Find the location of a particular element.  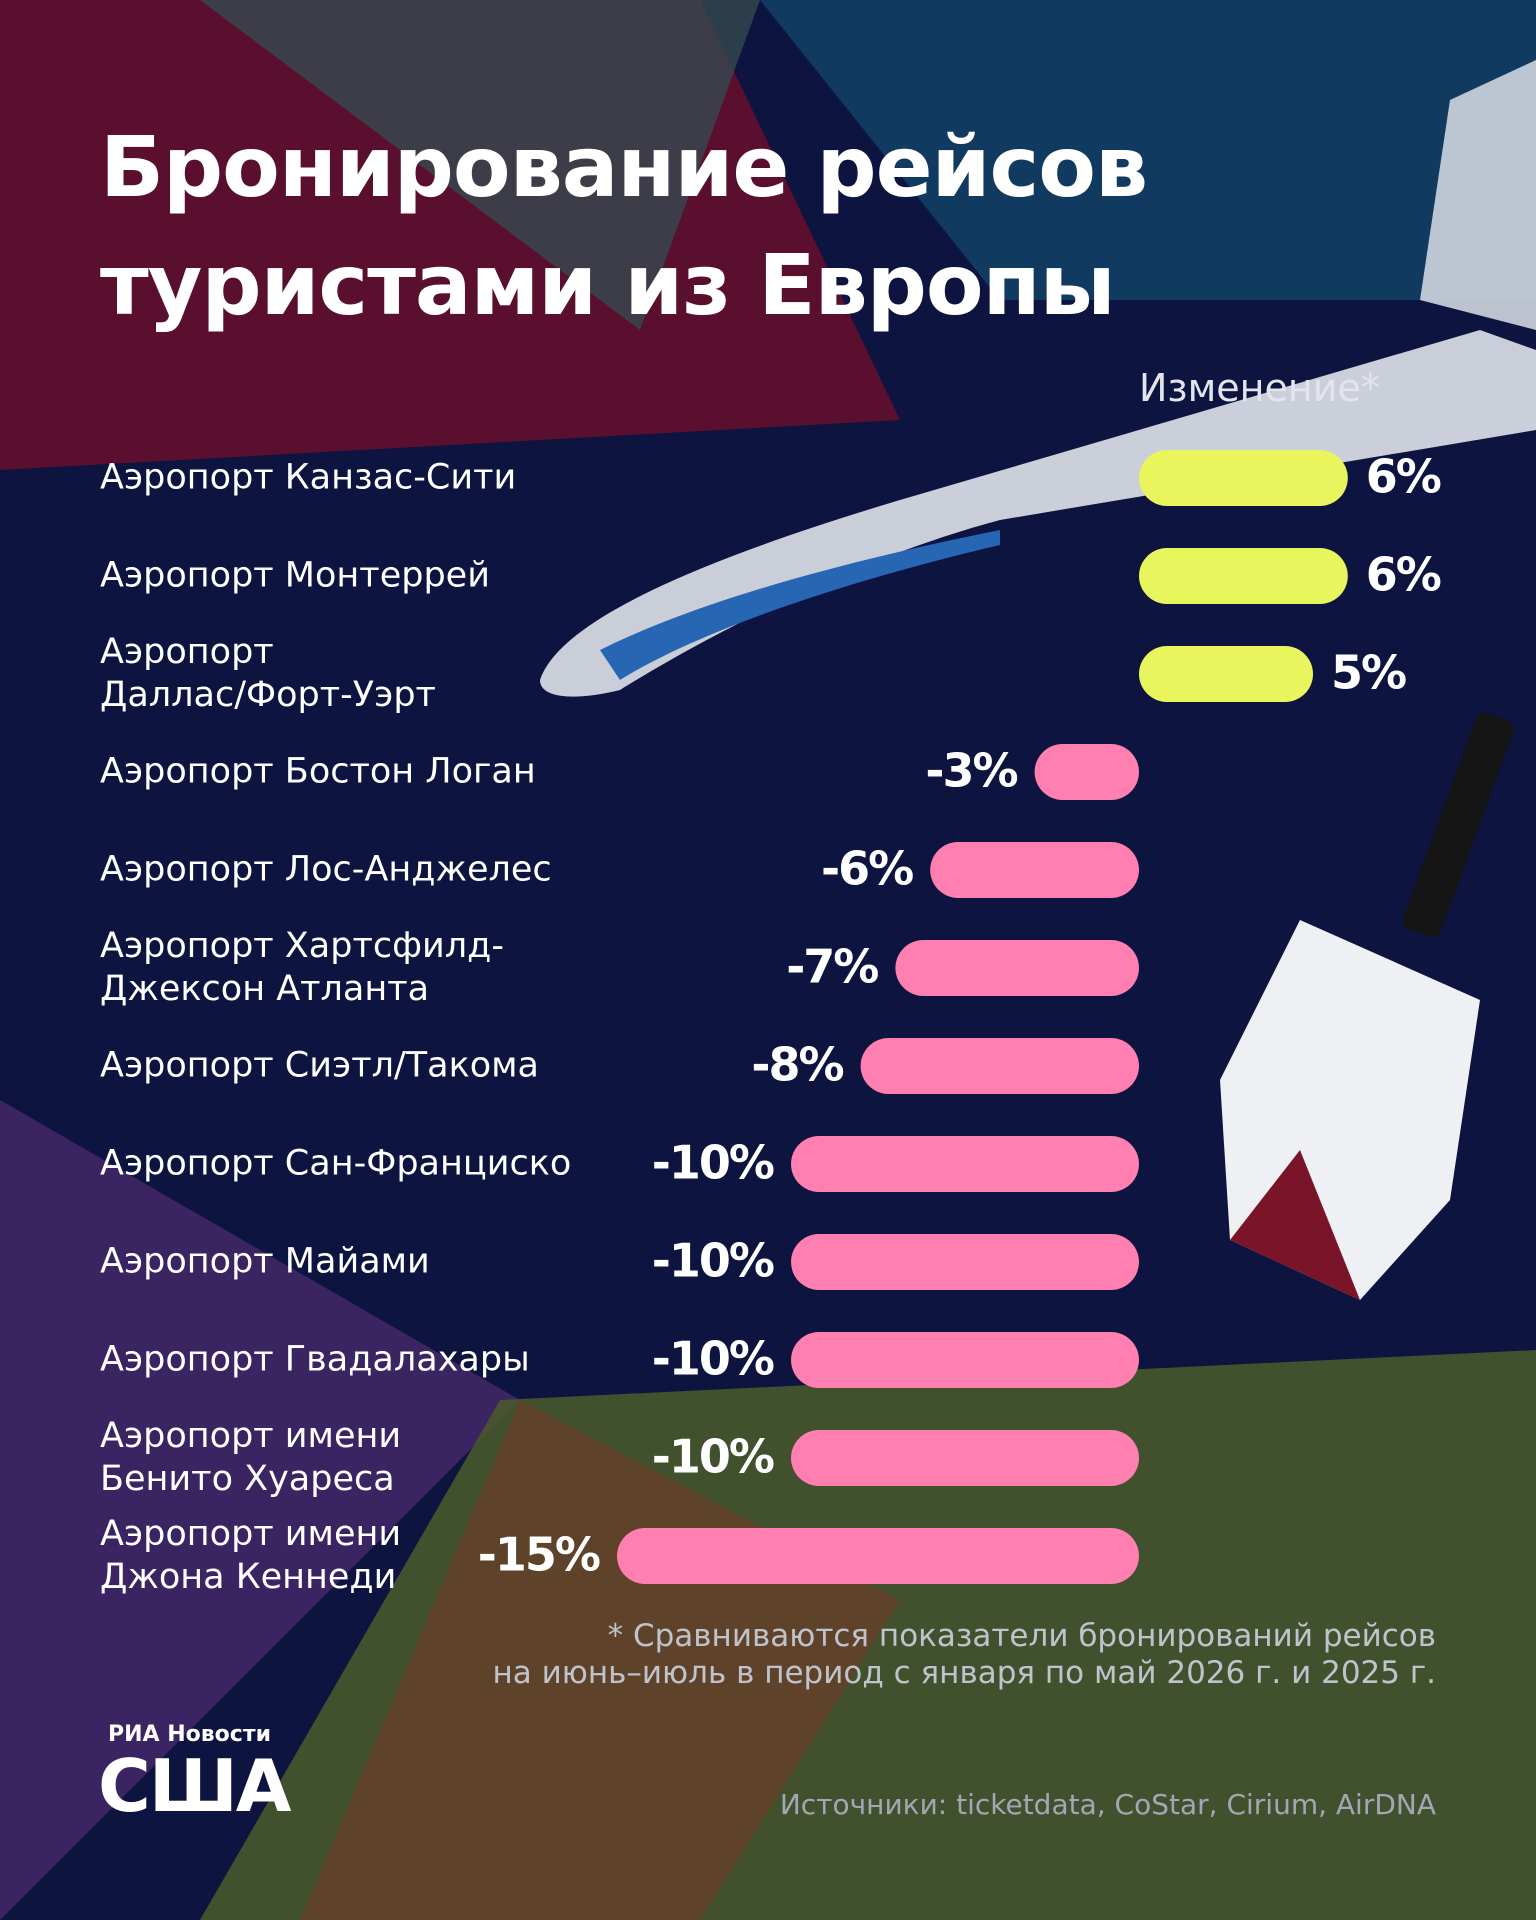

category-label: Аэропорт Канзас-Сити is located at coordinates (308, 477).